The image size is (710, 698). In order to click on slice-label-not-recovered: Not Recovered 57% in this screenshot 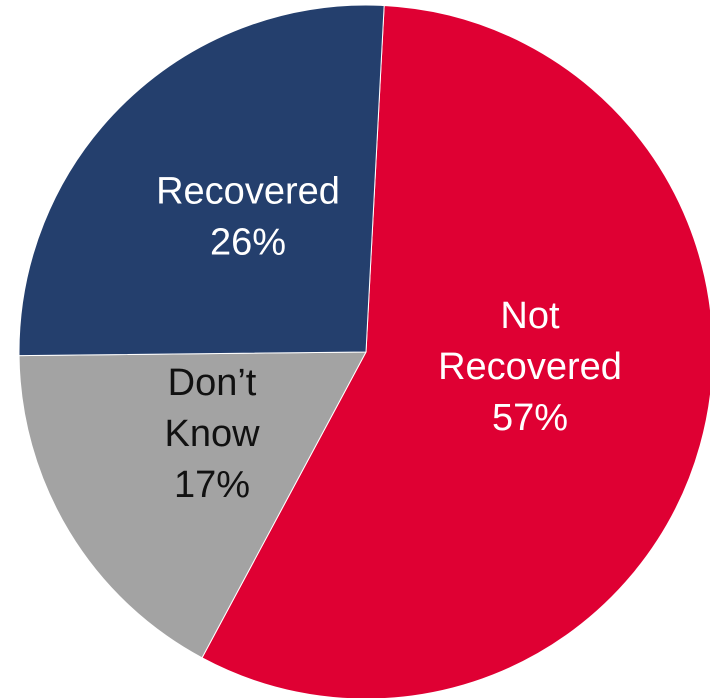, I will do `click(530, 367)`.